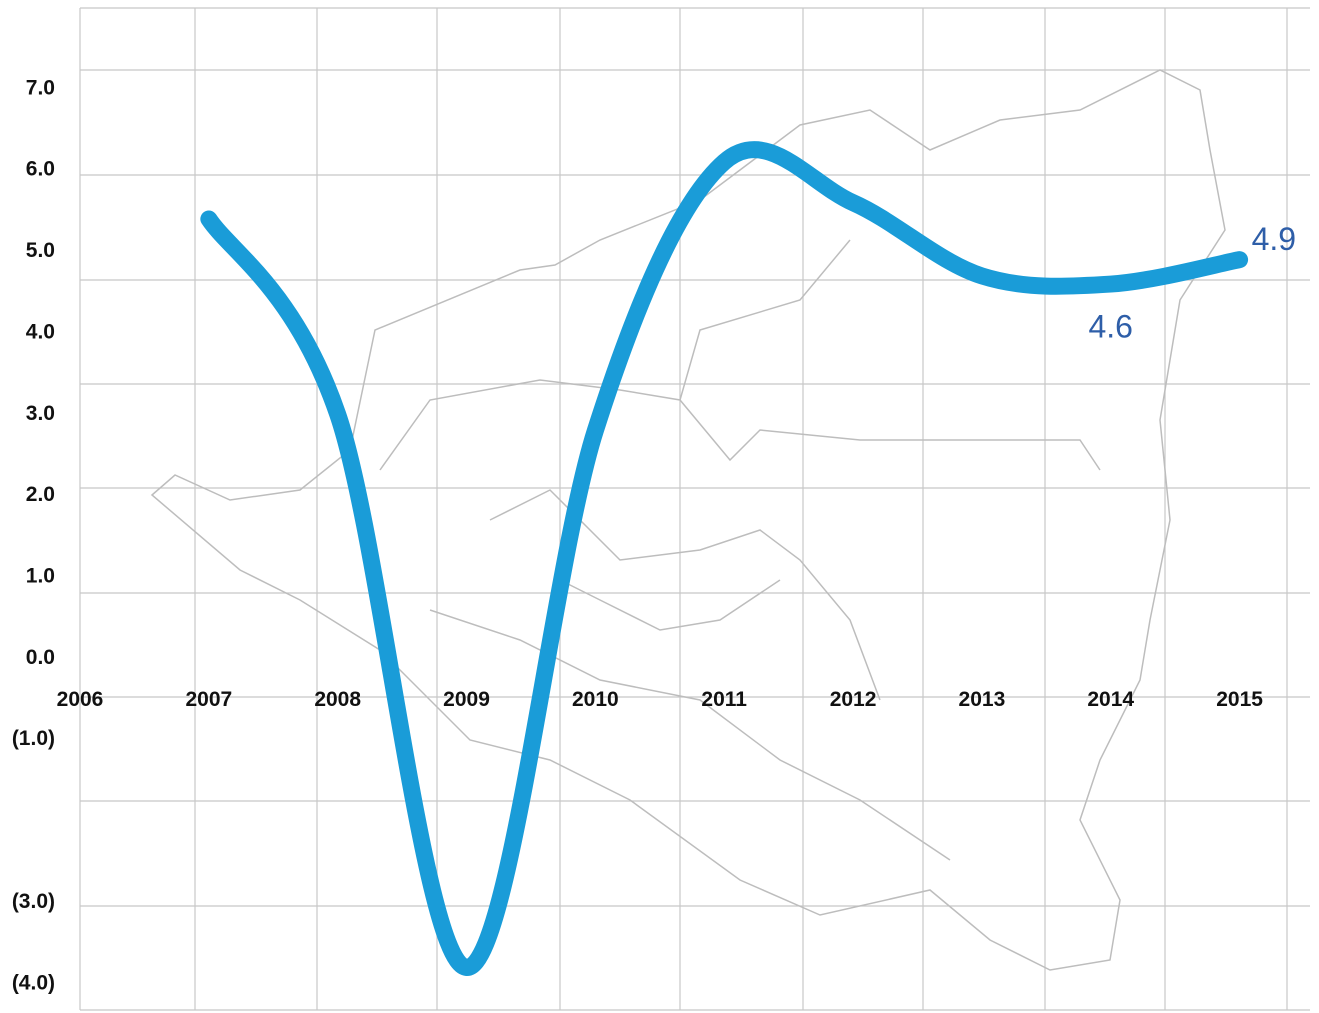 The image size is (1319, 1013). I want to click on y-tick-label: 5.0, so click(40, 250).